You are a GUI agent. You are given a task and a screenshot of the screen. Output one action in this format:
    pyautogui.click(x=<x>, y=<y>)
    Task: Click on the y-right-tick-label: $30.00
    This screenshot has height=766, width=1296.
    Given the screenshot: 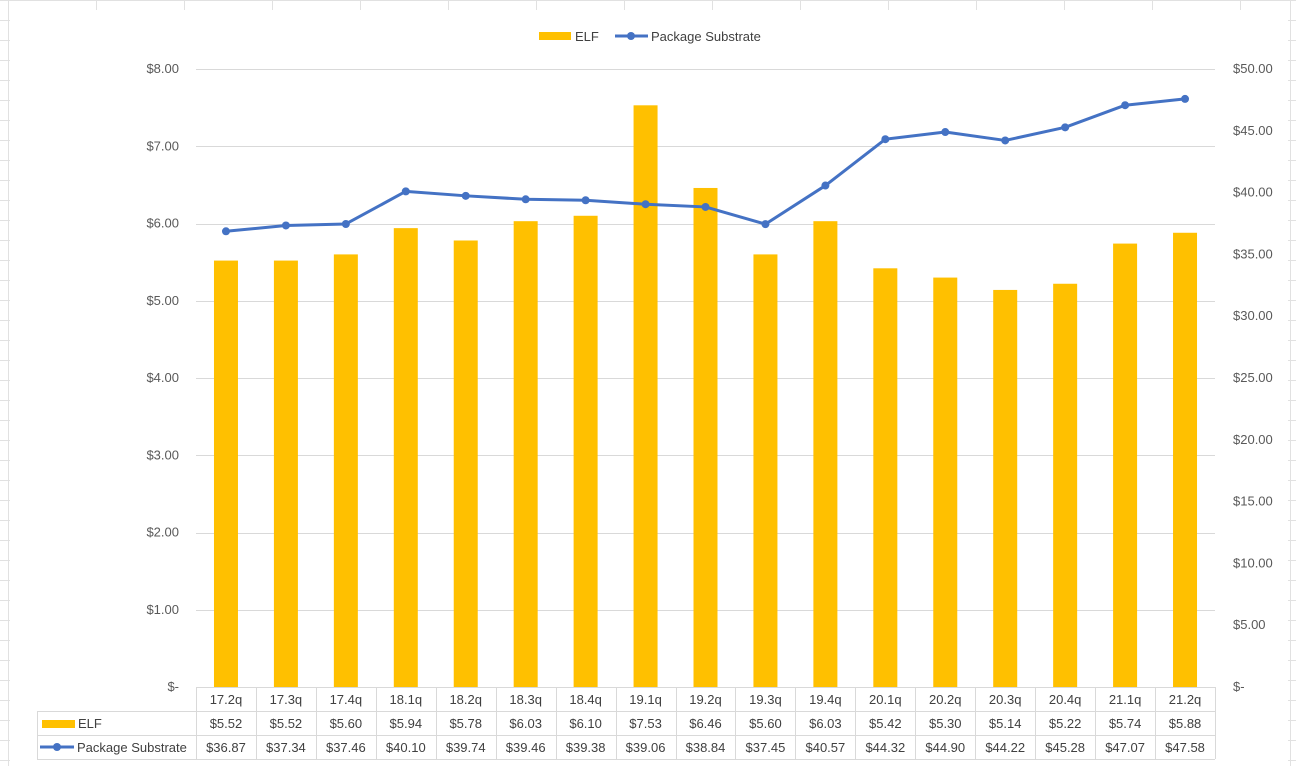 What is the action you would take?
    pyautogui.click(x=1253, y=315)
    